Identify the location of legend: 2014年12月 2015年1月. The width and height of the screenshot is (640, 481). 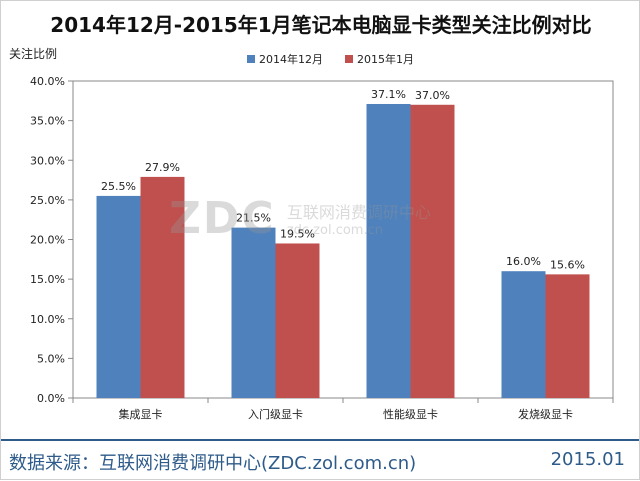
(341, 59).